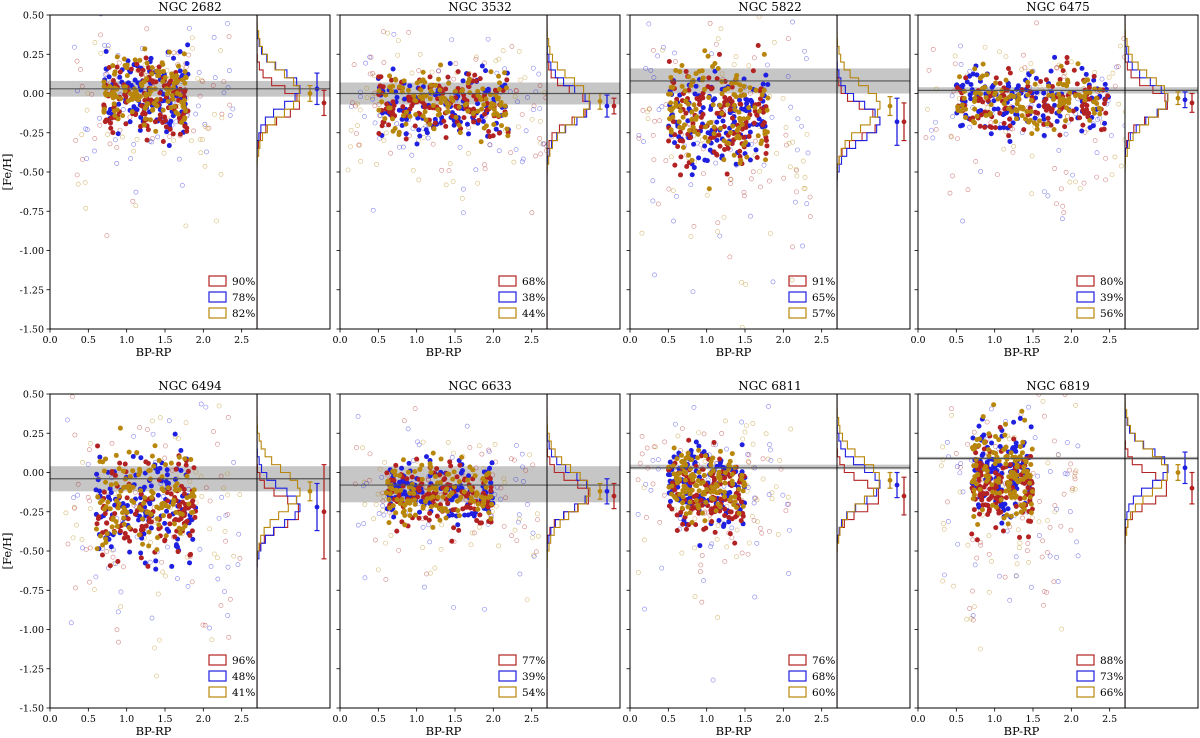 The width and height of the screenshot is (1200, 738). What do you see at coordinates (797, 281) in the screenshot?
I see `legend-swatch-red` at bounding box center [797, 281].